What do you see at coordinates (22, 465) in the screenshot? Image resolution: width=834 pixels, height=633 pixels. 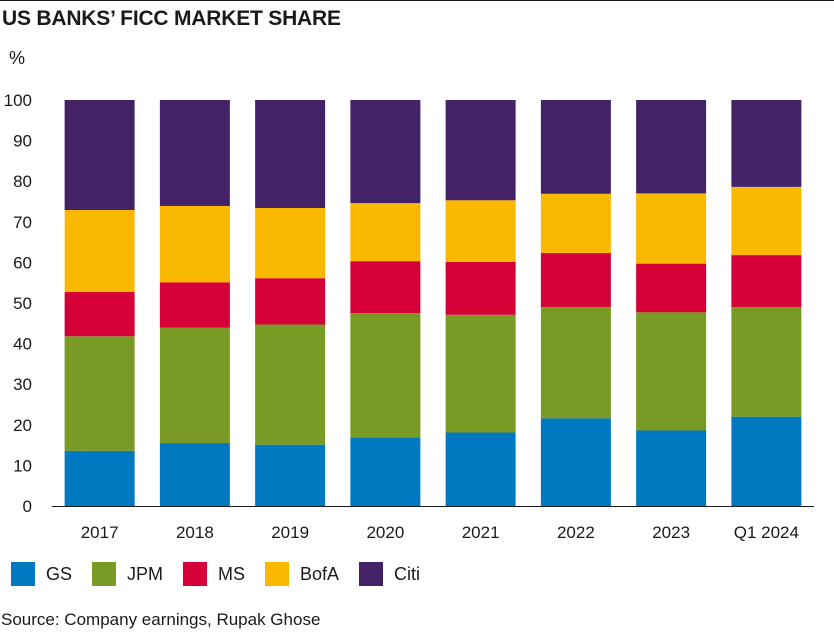 I see `y-tick-label: 10` at bounding box center [22, 465].